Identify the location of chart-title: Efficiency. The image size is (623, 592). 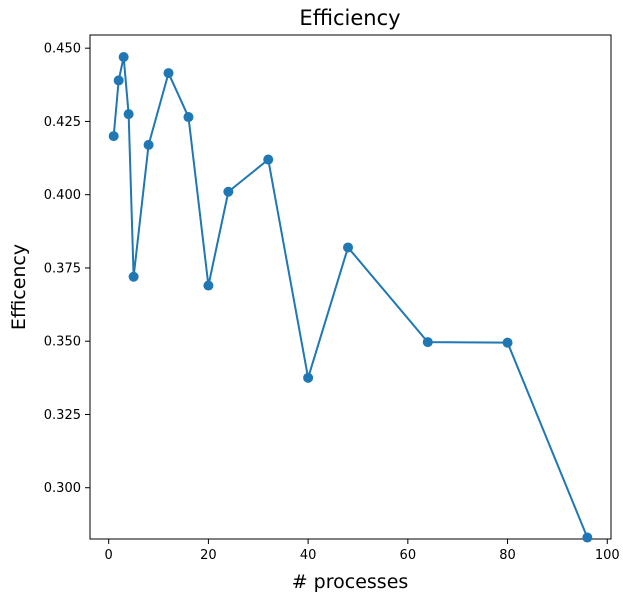
(349, 18).